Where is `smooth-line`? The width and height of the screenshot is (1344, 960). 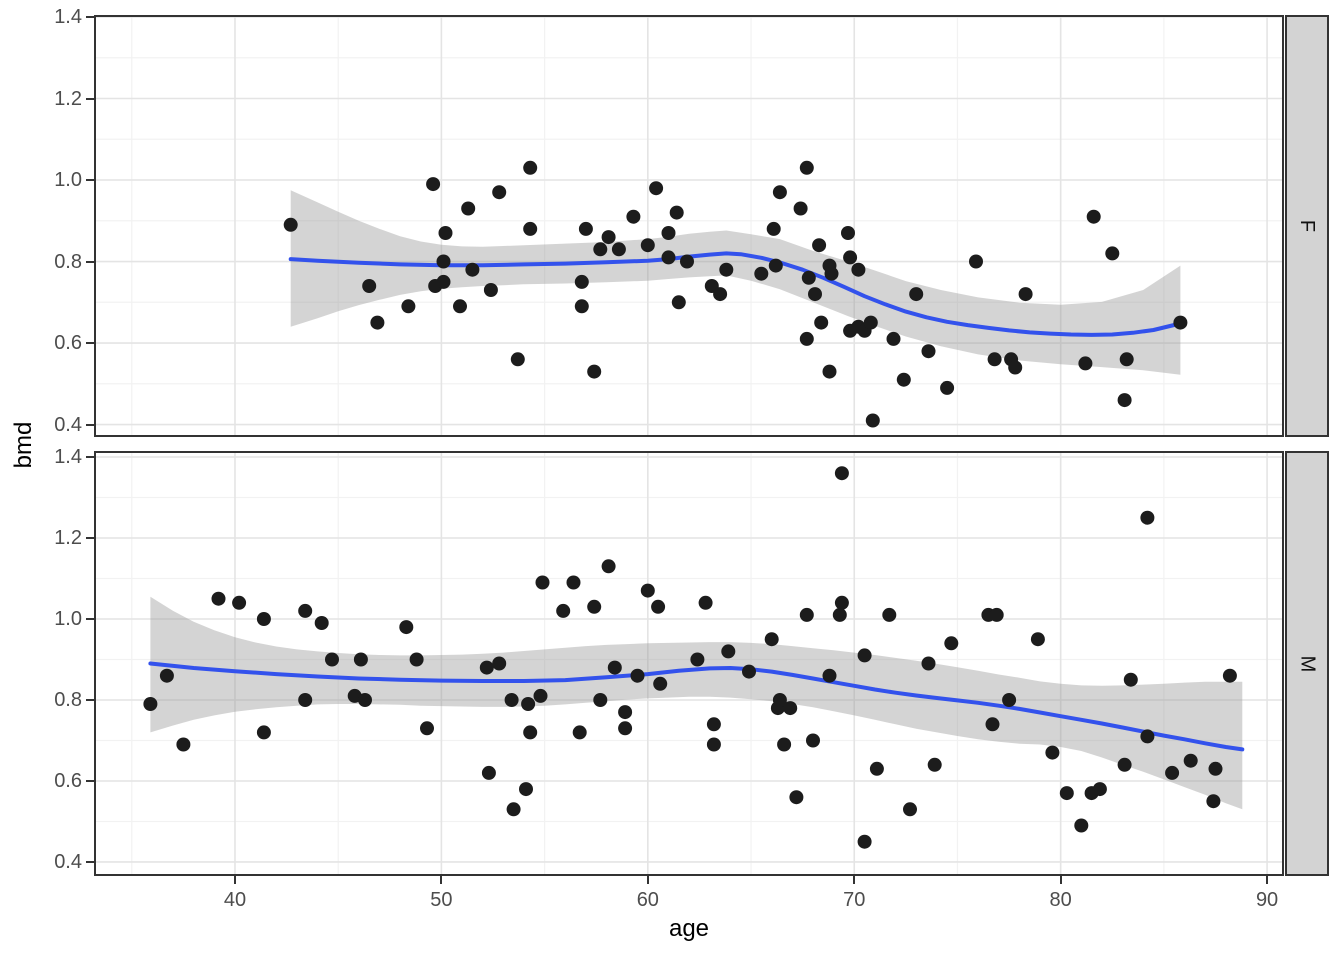 smooth-line is located at coordinates (696, 706).